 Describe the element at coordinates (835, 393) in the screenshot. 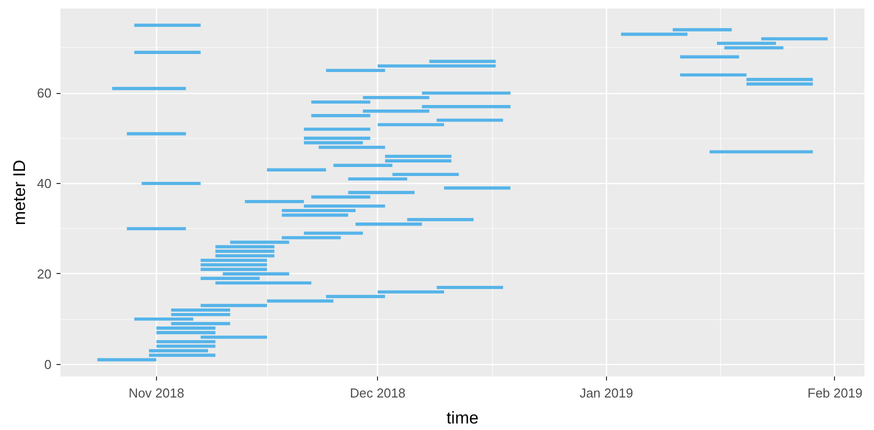

I see `x-tick-label: Feb 2019` at that location.